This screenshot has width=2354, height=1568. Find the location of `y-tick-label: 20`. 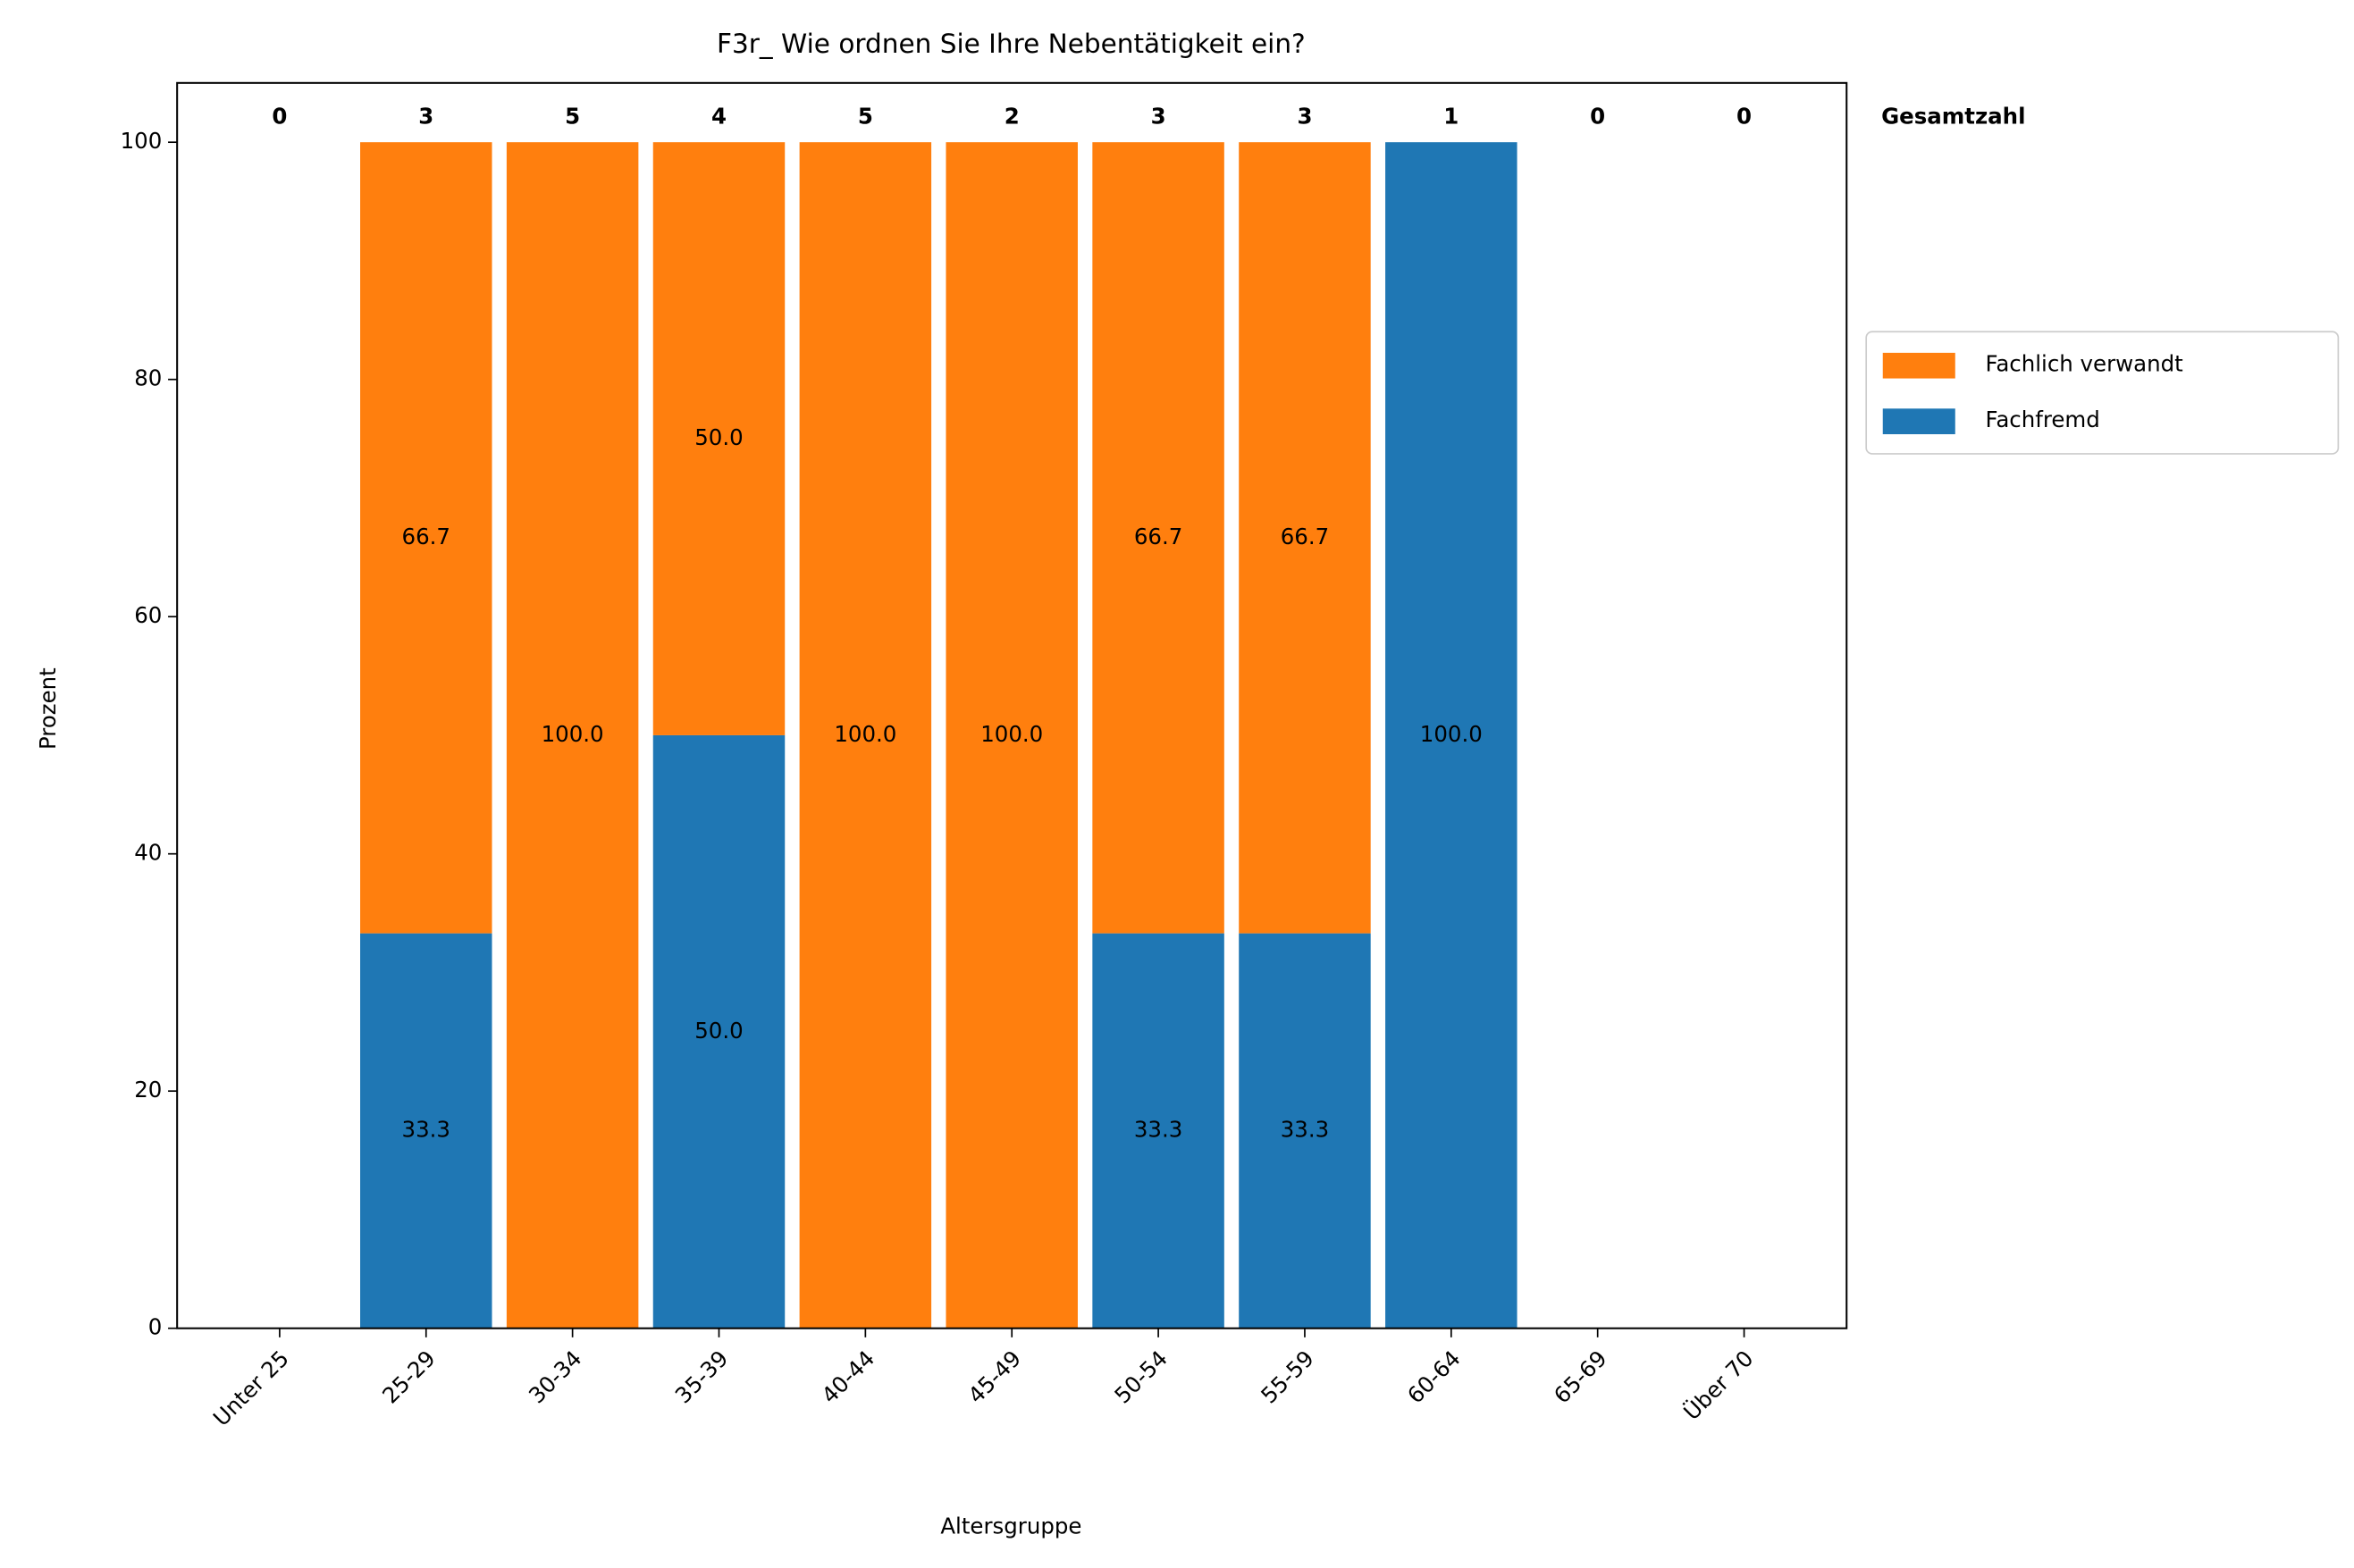

y-tick-label: 20 is located at coordinates (148, 1090).